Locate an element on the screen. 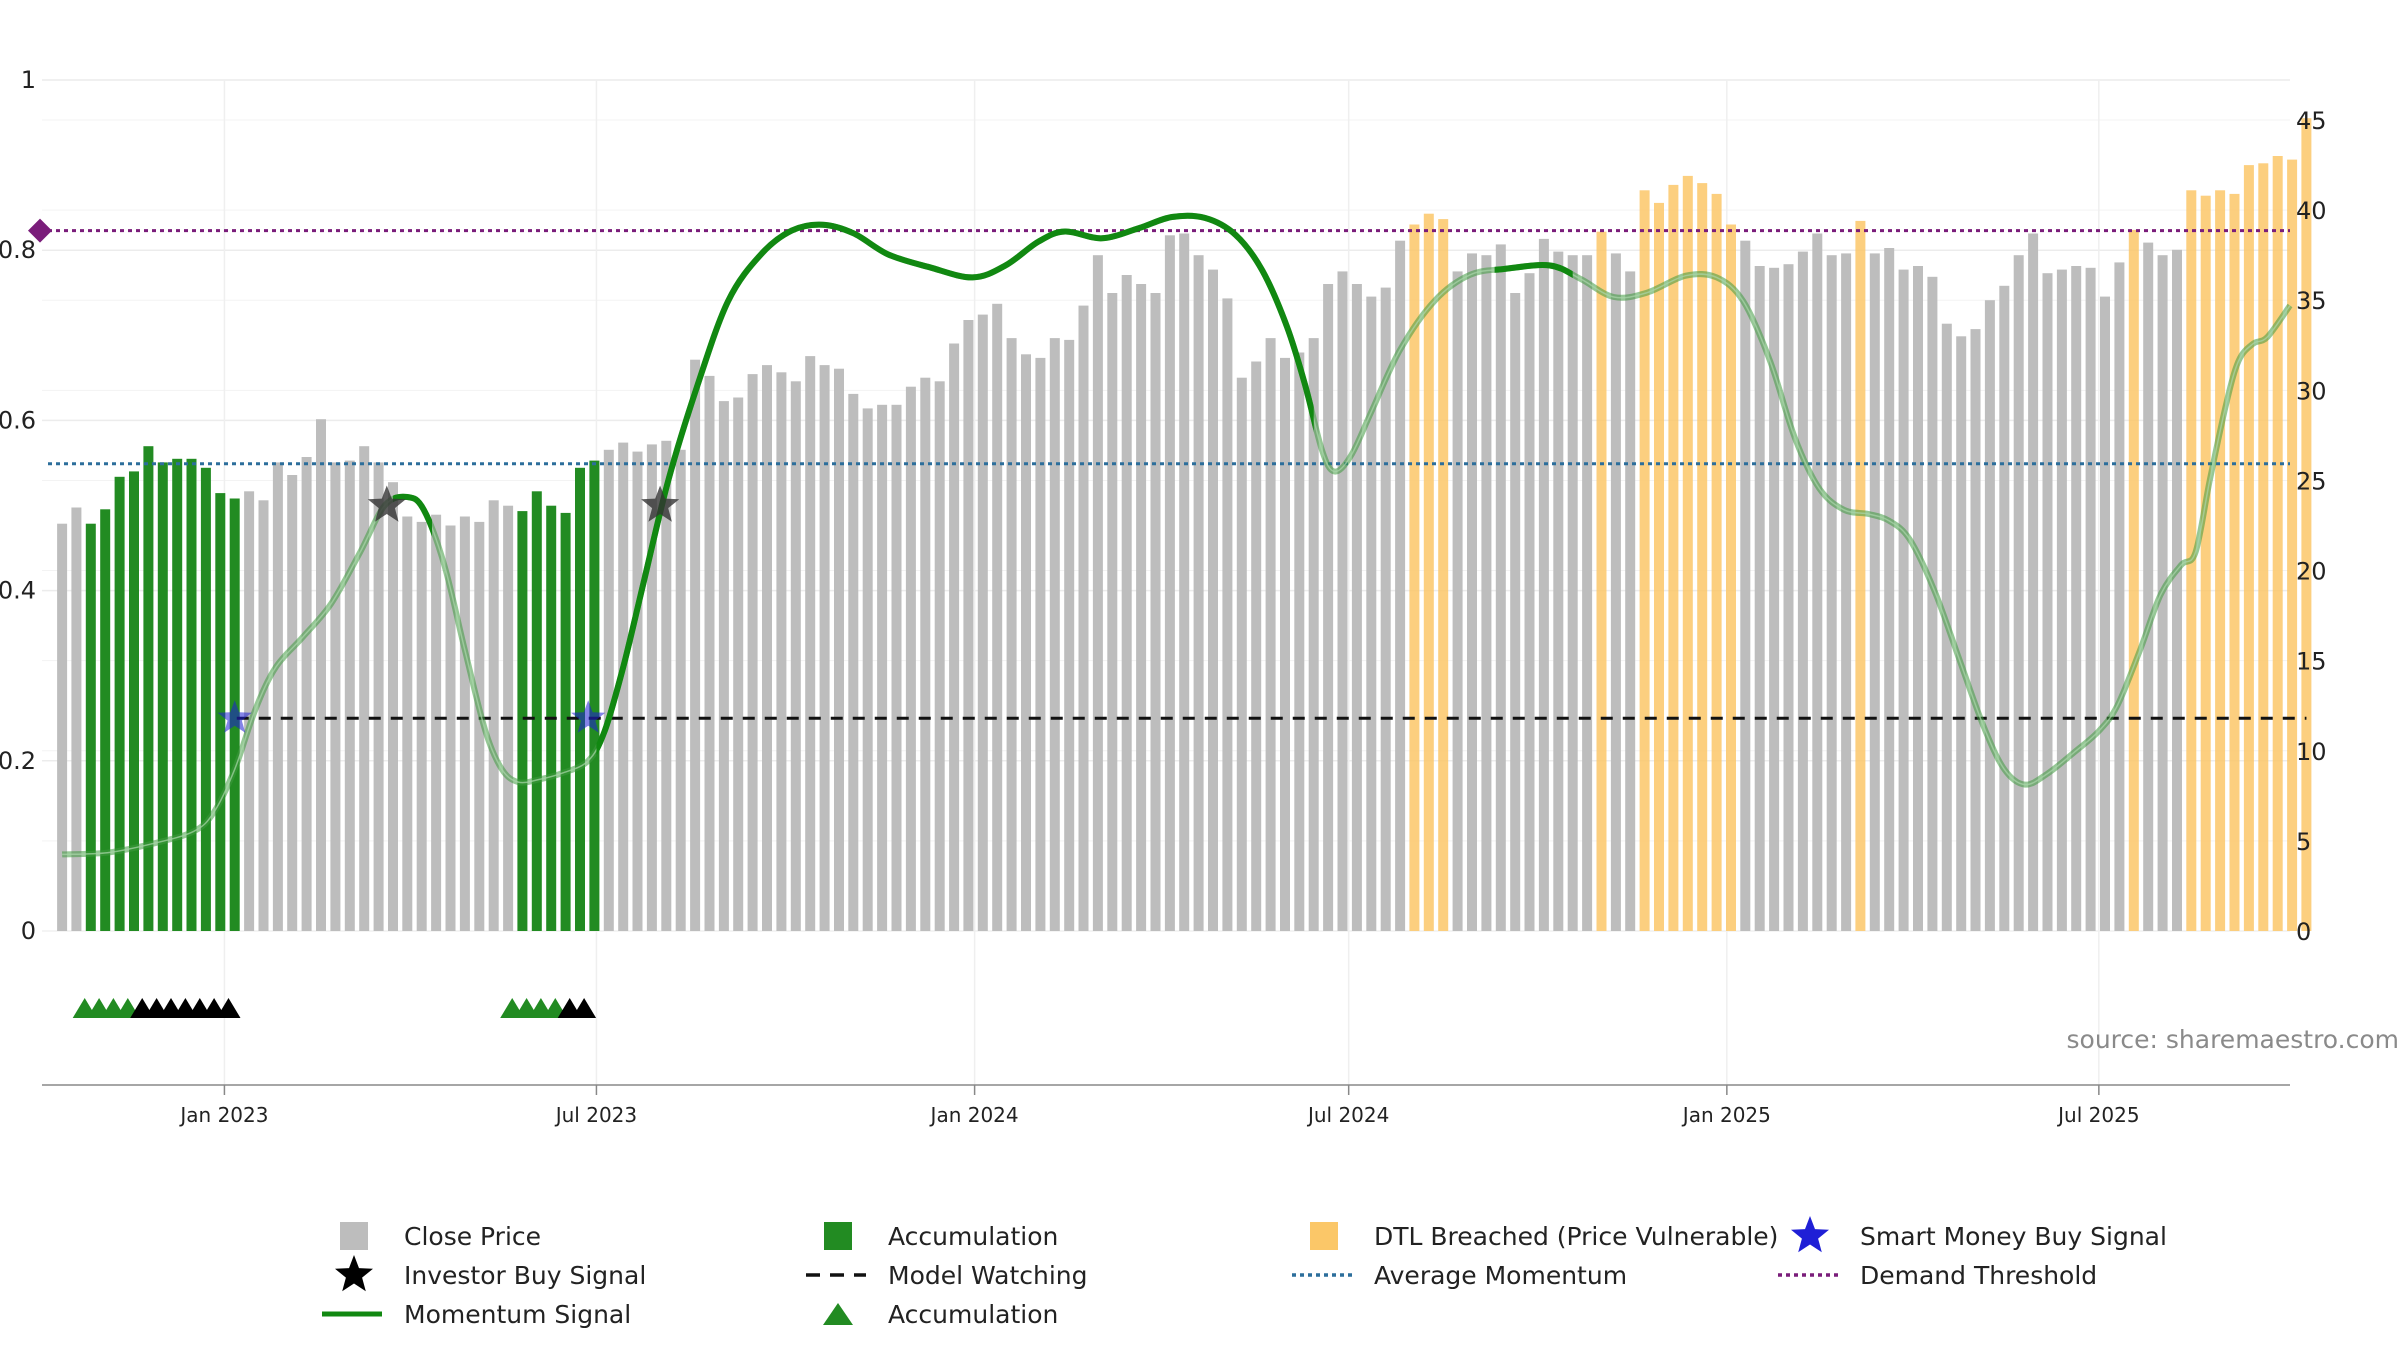  legend-triangle-icon is located at coordinates (838, 1314).